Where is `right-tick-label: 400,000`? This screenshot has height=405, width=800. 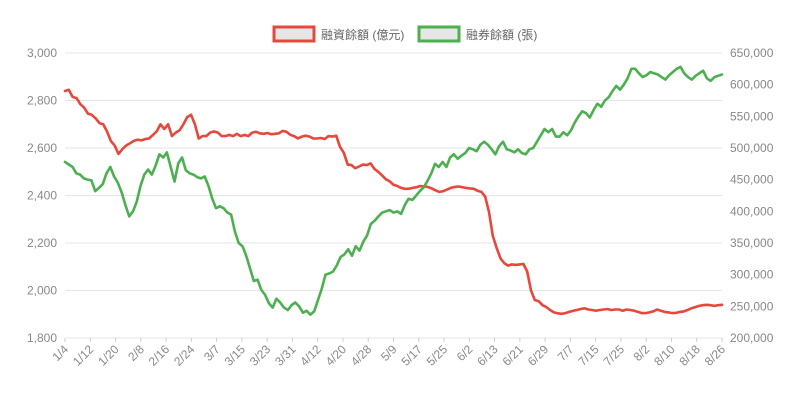 right-tick-label: 400,000 is located at coordinates (752, 211).